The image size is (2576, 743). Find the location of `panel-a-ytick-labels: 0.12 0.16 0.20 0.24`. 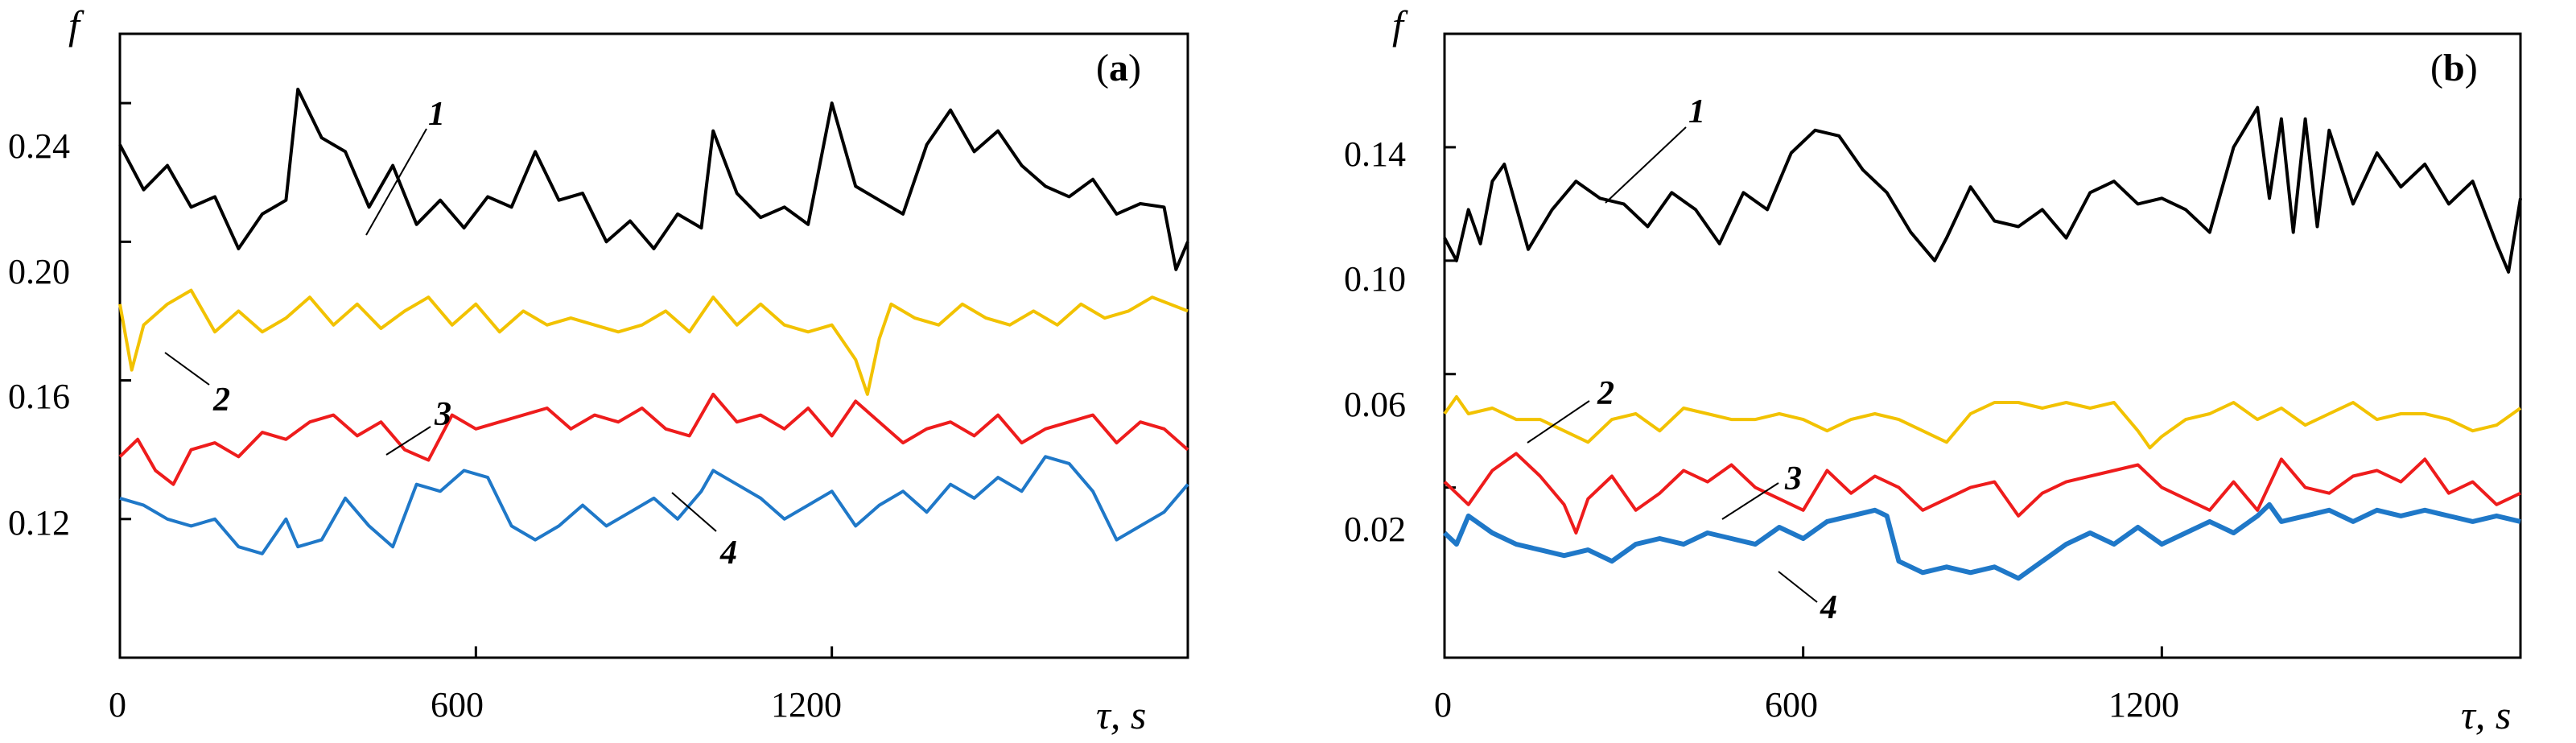

panel-a-ytick-labels: 0.12 0.16 0.20 0.24 is located at coordinates (39, 334).